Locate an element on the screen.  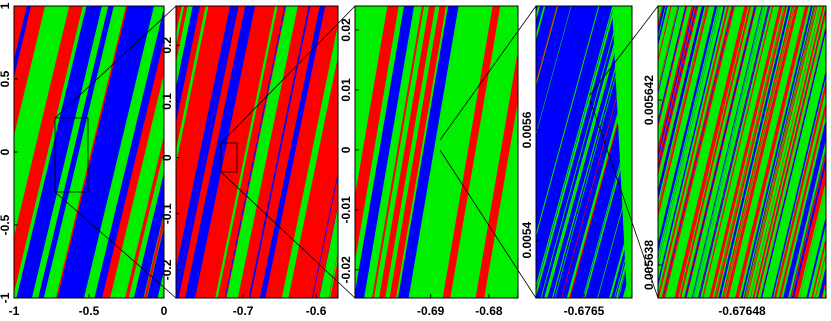
x-tick-label: -0.5 is located at coordinates (89, 311).